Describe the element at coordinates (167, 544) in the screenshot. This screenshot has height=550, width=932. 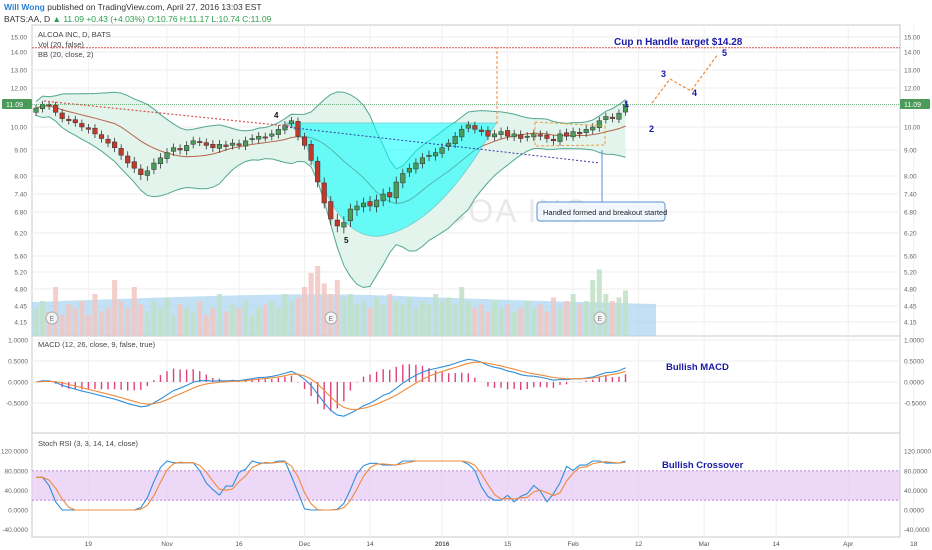
I see `time-tick: Nov` at that location.